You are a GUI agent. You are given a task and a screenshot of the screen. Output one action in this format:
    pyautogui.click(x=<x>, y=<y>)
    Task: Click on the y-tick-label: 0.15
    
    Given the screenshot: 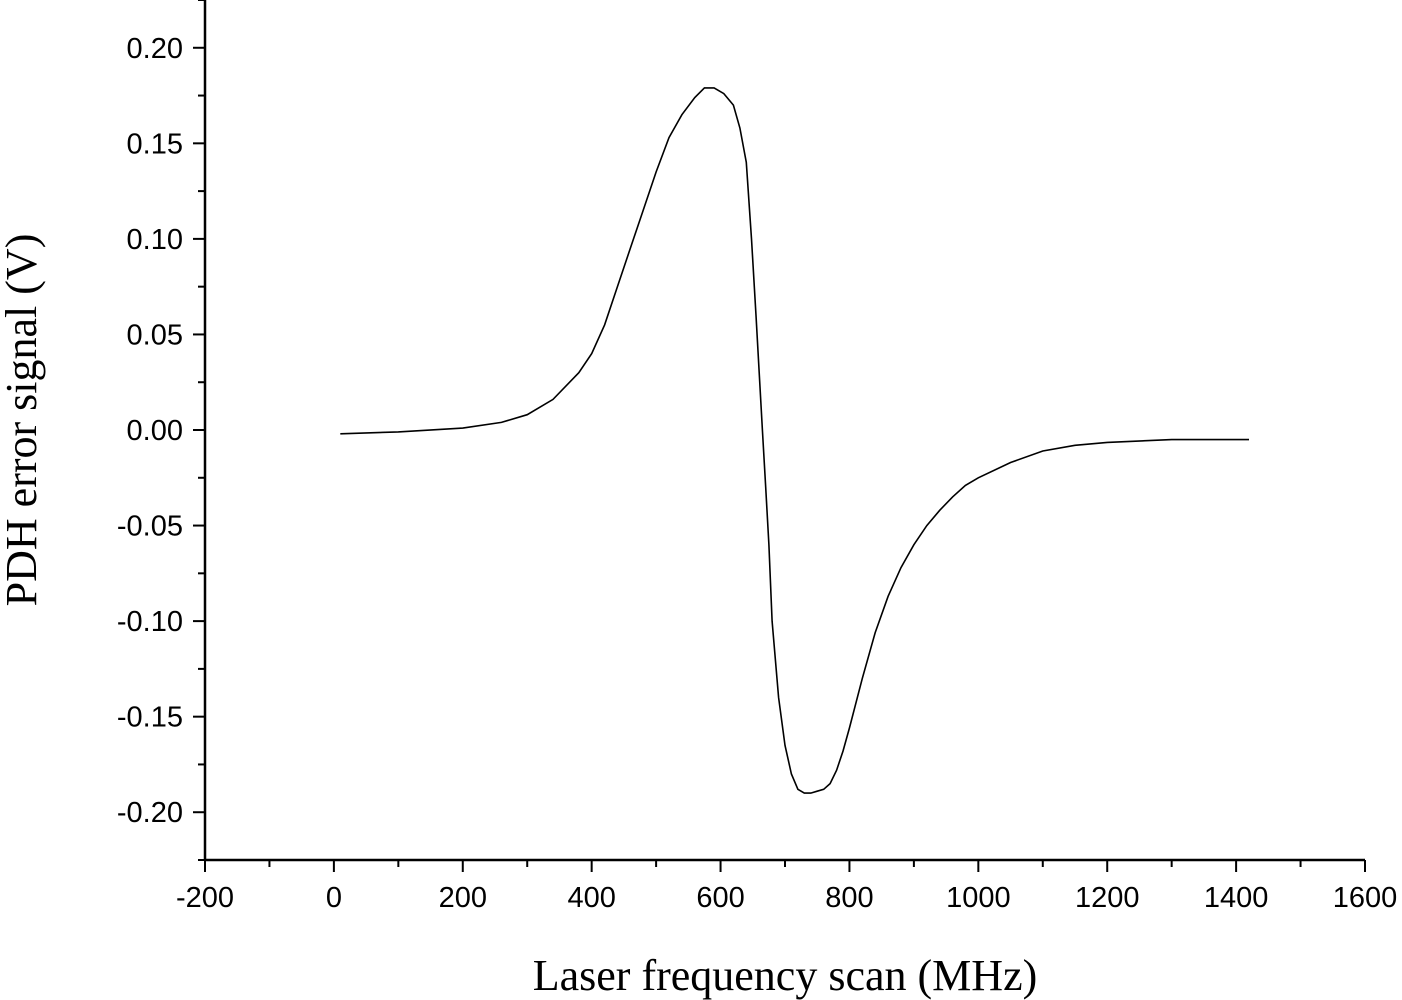 What is the action you would take?
    pyautogui.click(x=155, y=144)
    